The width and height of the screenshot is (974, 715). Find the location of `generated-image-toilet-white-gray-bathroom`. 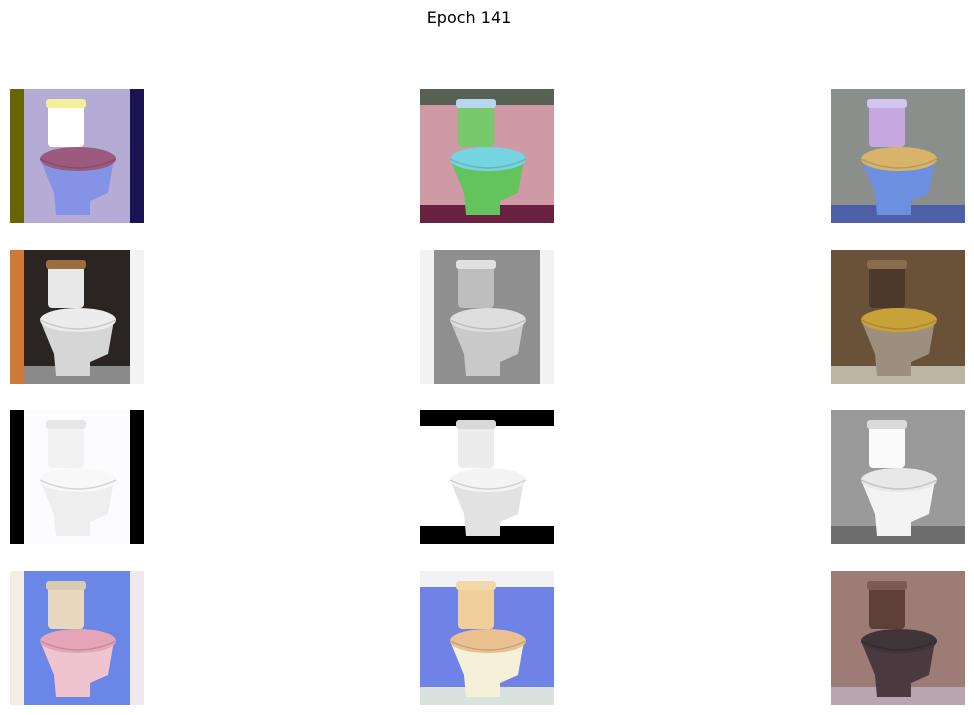

generated-image-toilet-white-gray-bathroom is located at coordinates (898, 477).